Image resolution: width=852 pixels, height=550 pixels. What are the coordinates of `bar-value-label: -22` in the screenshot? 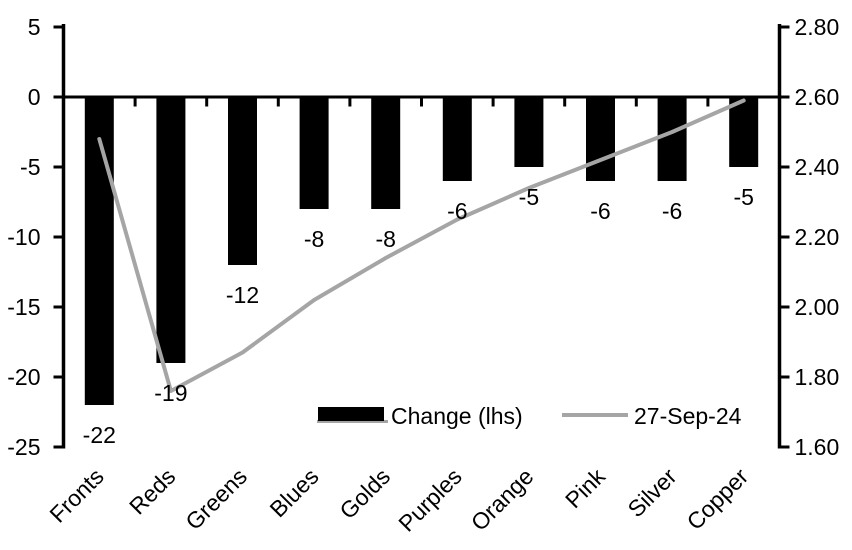 It's located at (99, 435).